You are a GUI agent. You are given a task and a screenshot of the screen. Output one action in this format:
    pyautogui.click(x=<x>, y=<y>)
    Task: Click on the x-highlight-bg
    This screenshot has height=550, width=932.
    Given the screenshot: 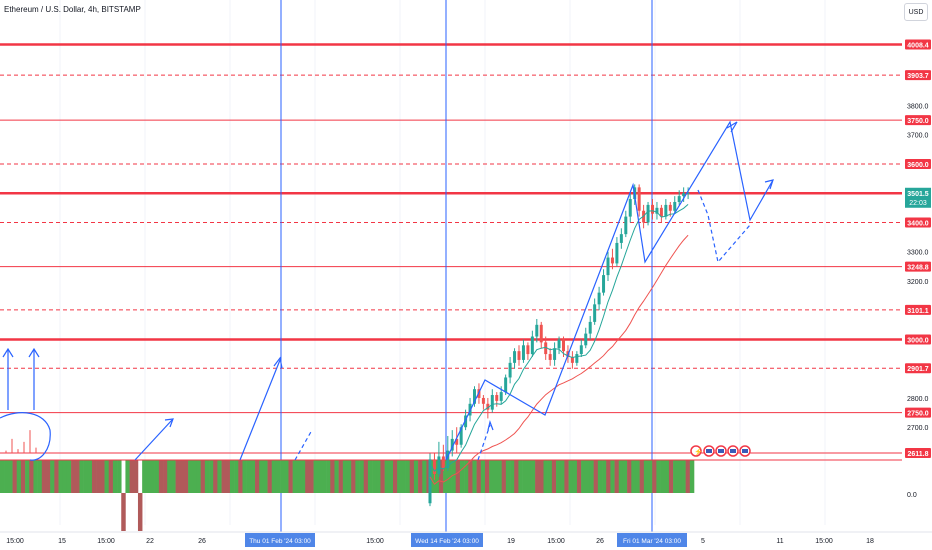 What is the action you would take?
    pyautogui.click(x=652, y=540)
    